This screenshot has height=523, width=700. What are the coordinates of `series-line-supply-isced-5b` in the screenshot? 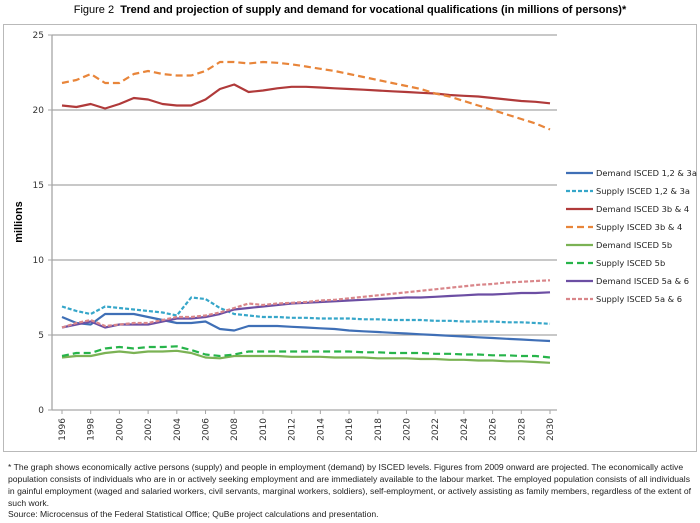 It's located at (306, 352).